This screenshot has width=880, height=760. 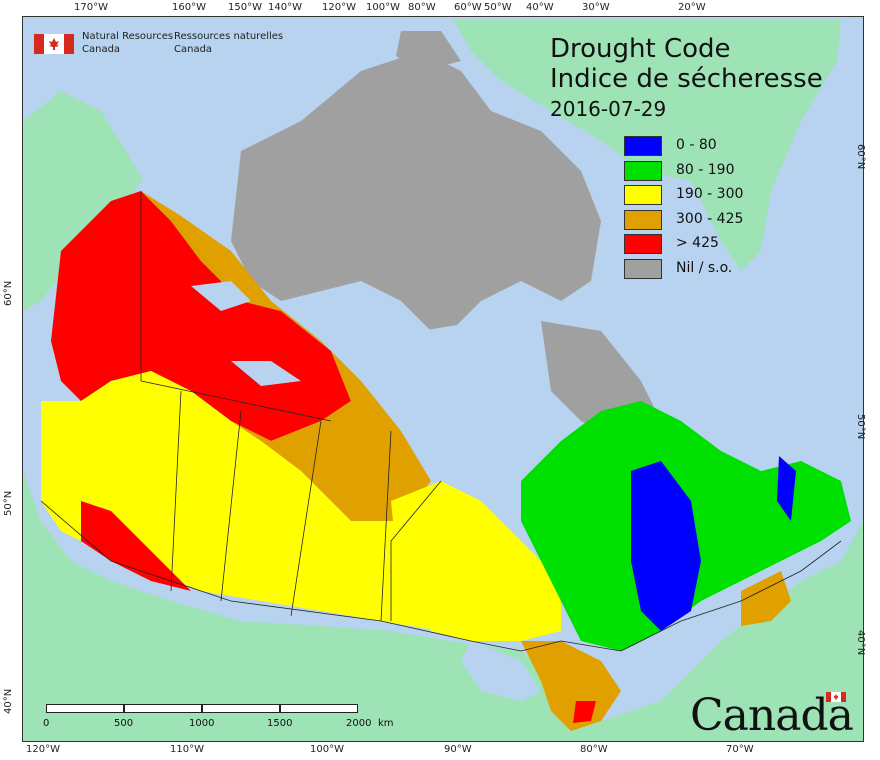 What do you see at coordinates (245, 7) in the screenshot?
I see `lon-label-top: 150°W` at bounding box center [245, 7].